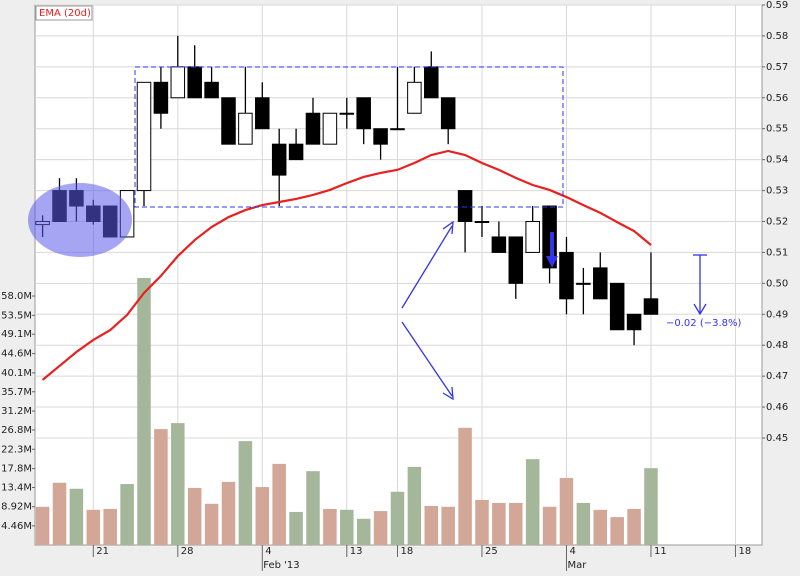 Image resolution: width=800 pixels, height=576 pixels. Describe the element at coordinates (777, 67) in the screenshot. I see `y-tick-label: 0.57` at that location.